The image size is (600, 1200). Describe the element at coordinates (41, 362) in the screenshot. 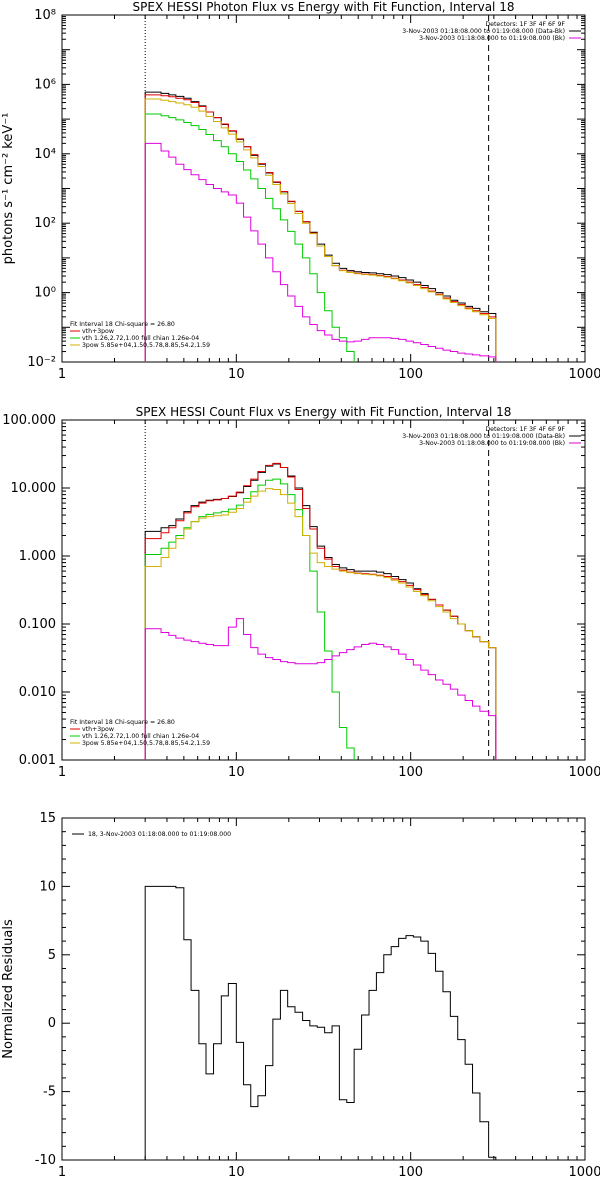

I see `y-tick-label: 10⁻²` at that location.